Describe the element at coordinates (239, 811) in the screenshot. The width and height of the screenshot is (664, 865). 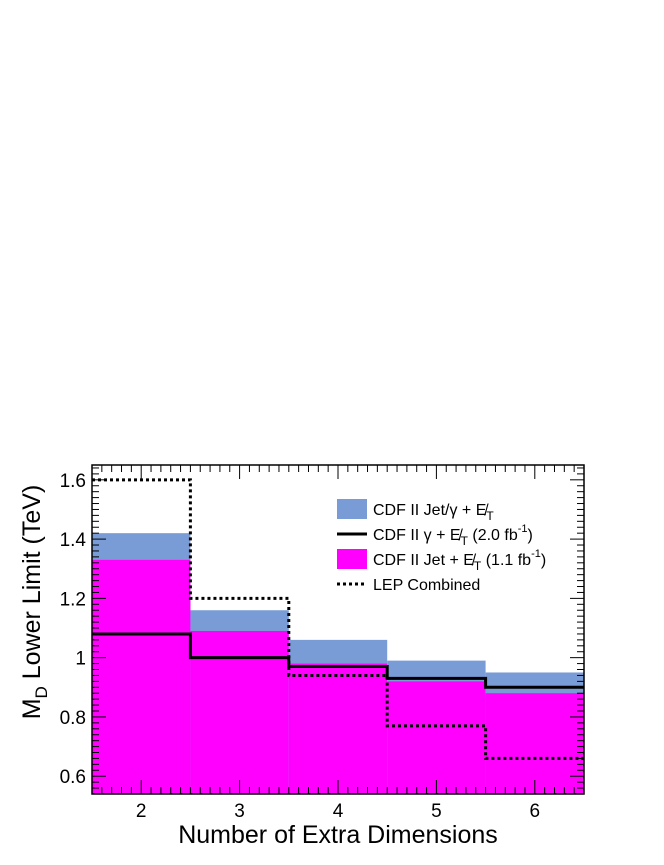
I see `x-tick-label-3: 3` at that location.